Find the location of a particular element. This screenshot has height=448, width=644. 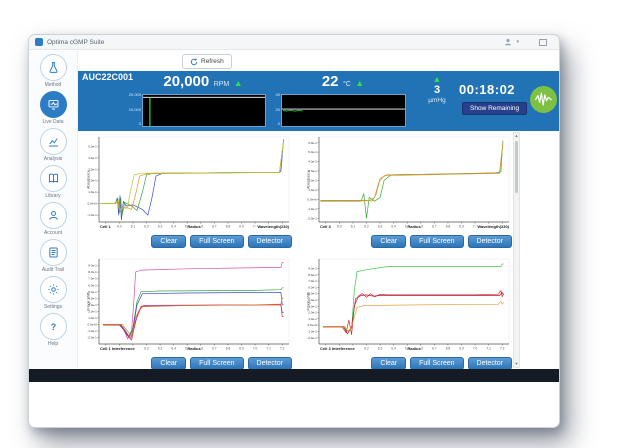

sidebar-item-label: Help is located at coordinates (53, 344).